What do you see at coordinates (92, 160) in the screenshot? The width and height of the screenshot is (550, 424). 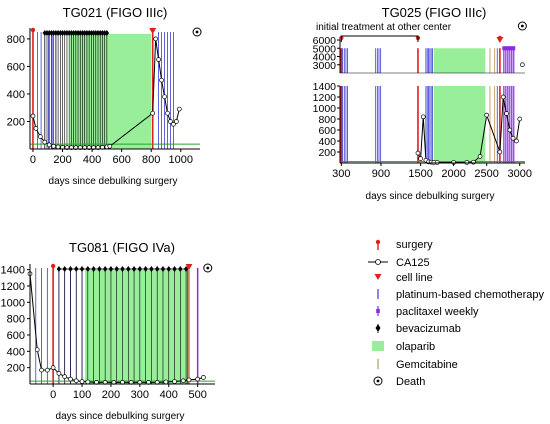 I see `x-tick-label: 400` at bounding box center [92, 160].